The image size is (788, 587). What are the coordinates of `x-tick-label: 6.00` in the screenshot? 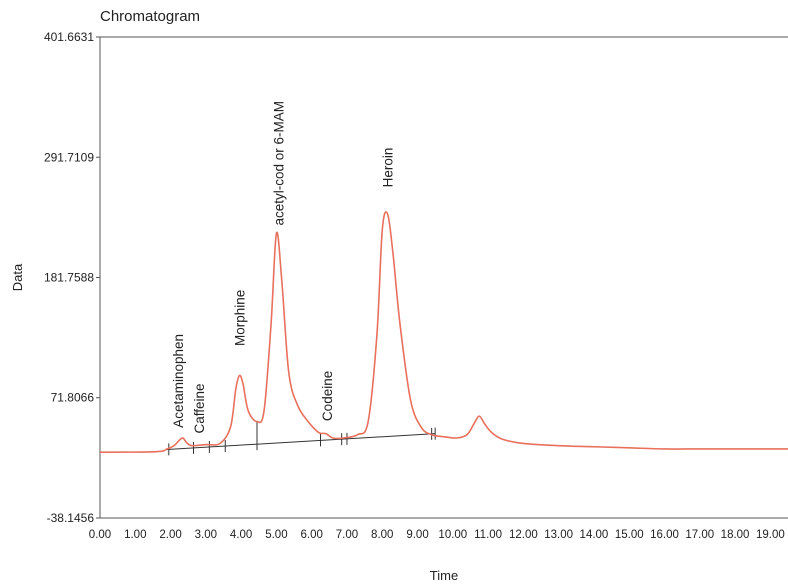 It's located at (311, 535).